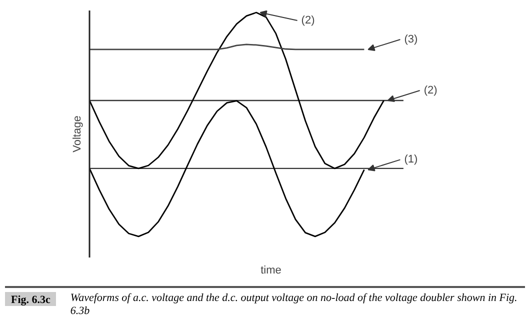  I want to click on text: (3), so click(411, 39).